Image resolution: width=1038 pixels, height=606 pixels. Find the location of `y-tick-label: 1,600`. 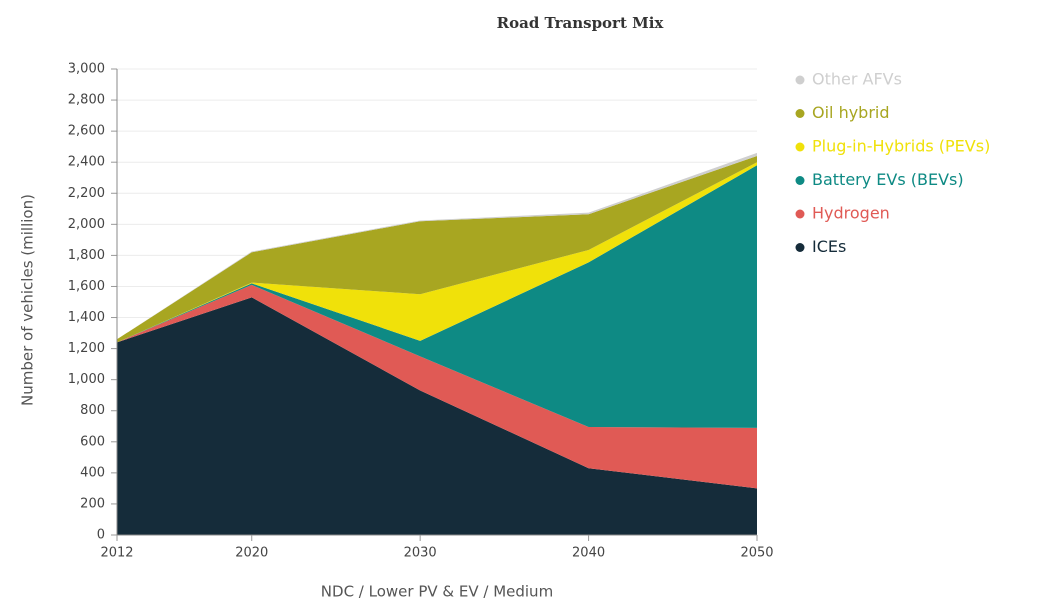

y-tick-label: 1,600 is located at coordinates (86, 286).